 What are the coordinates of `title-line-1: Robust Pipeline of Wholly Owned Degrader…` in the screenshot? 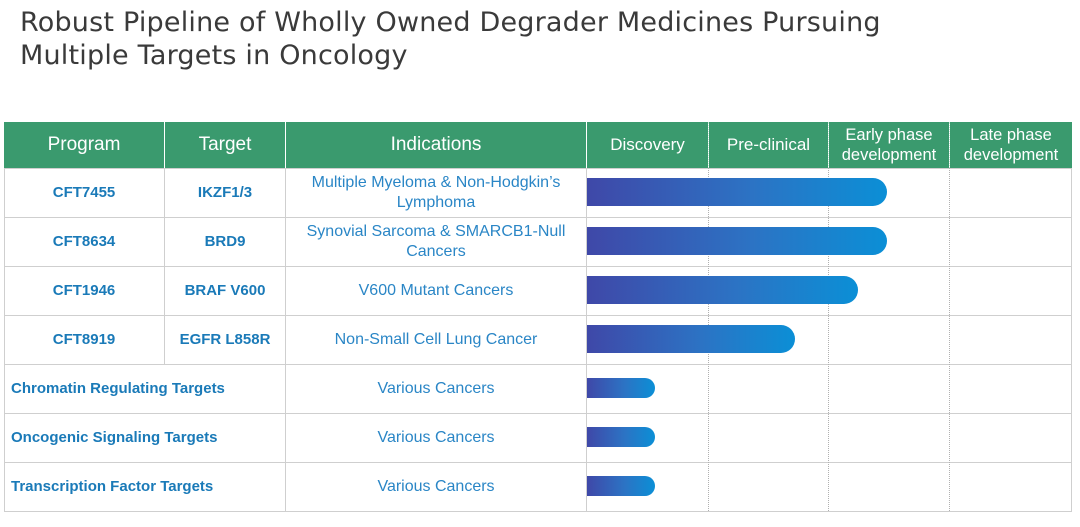 It's located at (450, 22).